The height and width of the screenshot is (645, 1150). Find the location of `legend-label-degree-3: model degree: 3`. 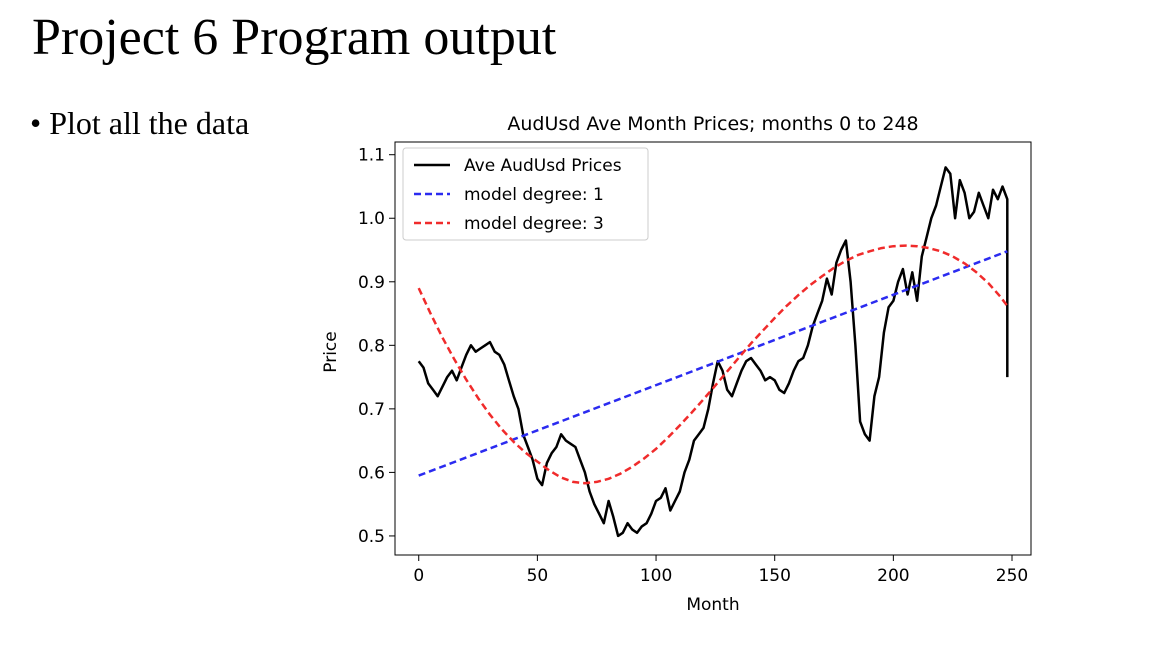

legend-label-degree-3: model degree: 3 is located at coordinates (534, 224).